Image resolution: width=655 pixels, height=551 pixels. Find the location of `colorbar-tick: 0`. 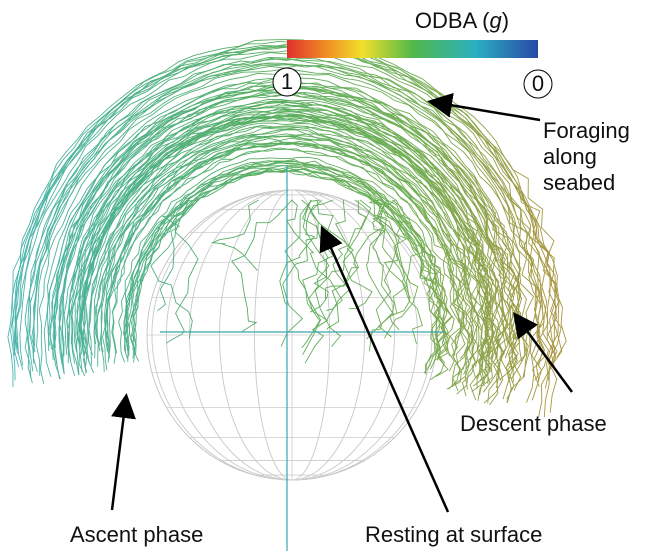

colorbar-tick: 0 is located at coordinates (538, 83).